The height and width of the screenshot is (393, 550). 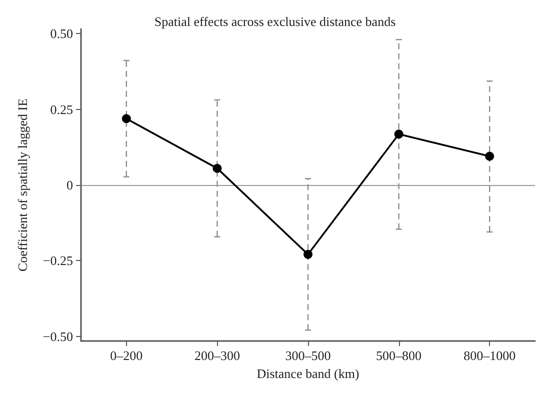 What do you see at coordinates (22, 185) in the screenshot?
I see `y-axis-title: Coefficient of spatially lagged IE` at bounding box center [22, 185].